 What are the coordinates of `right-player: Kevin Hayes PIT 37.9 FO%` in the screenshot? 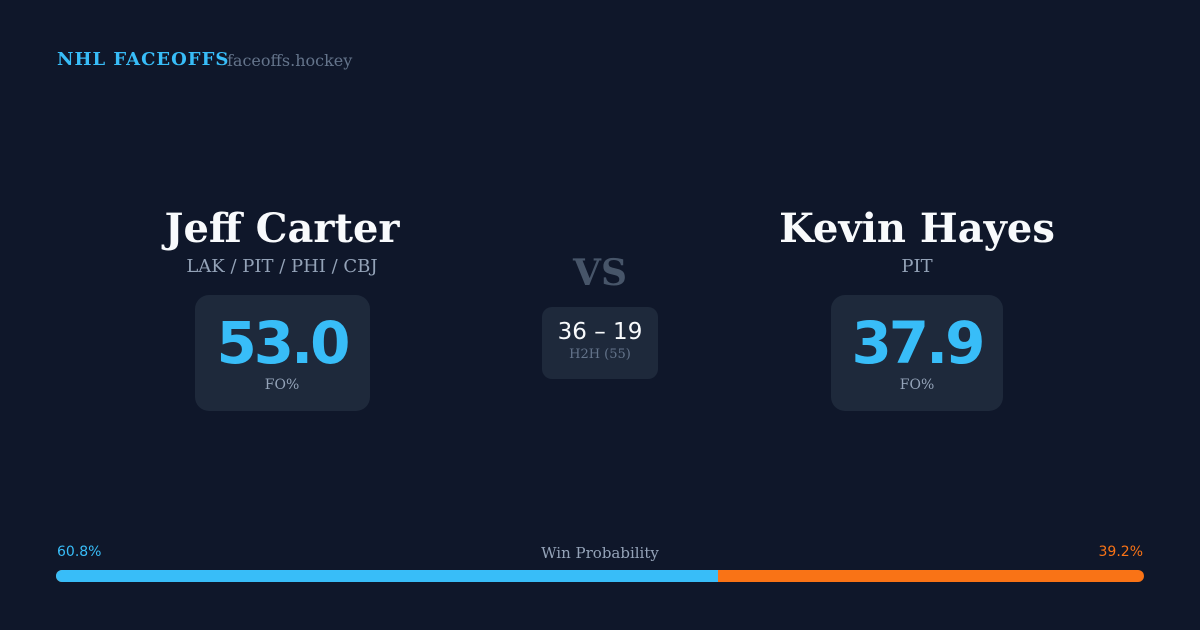 It's located at (917, 308).